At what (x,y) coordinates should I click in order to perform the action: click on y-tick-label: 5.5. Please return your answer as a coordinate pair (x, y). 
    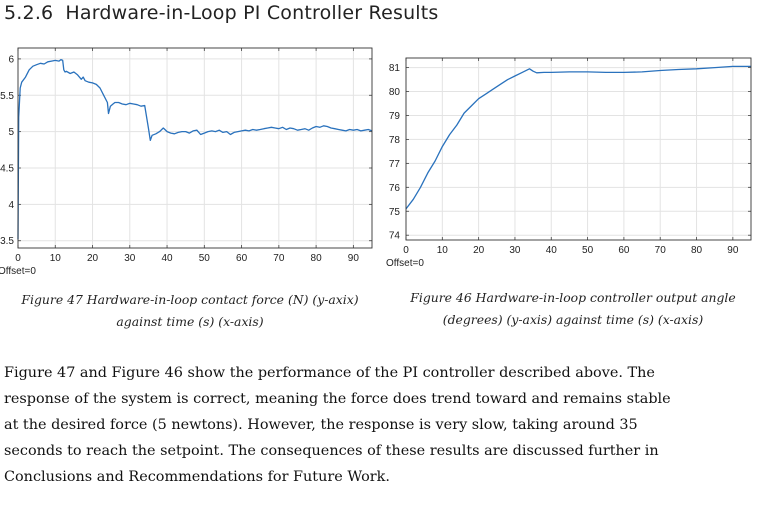
    Looking at the image, I should click on (7, 96).